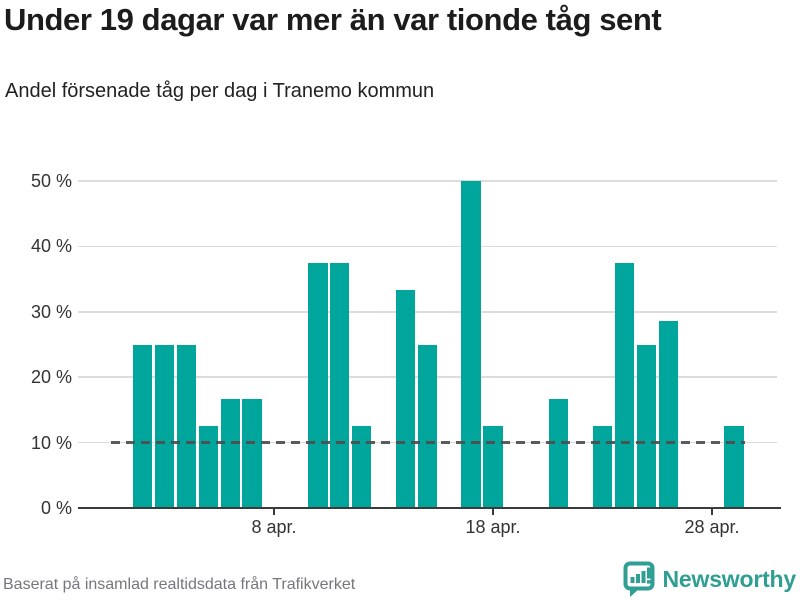 The height and width of the screenshot is (600, 800). What do you see at coordinates (639, 579) in the screenshot?
I see `newsworthy-logo-icon` at bounding box center [639, 579].